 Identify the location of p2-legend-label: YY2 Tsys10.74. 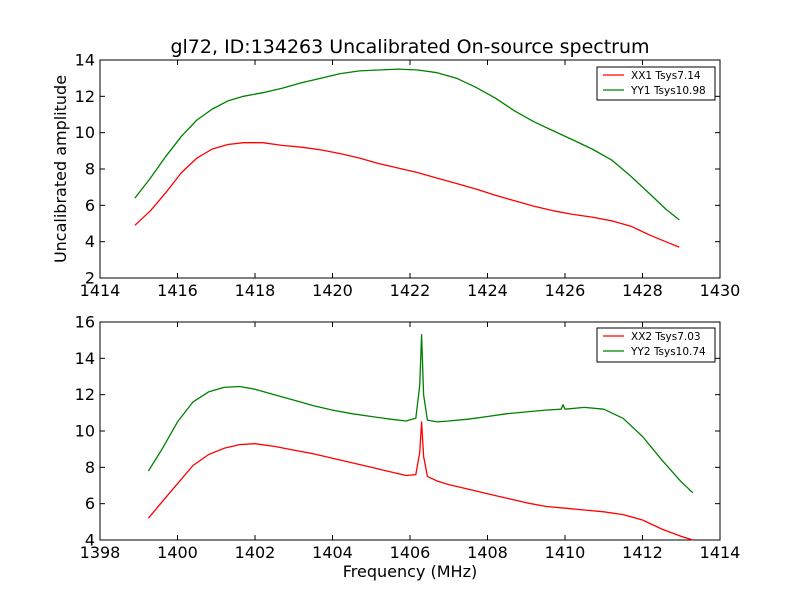
(668, 352).